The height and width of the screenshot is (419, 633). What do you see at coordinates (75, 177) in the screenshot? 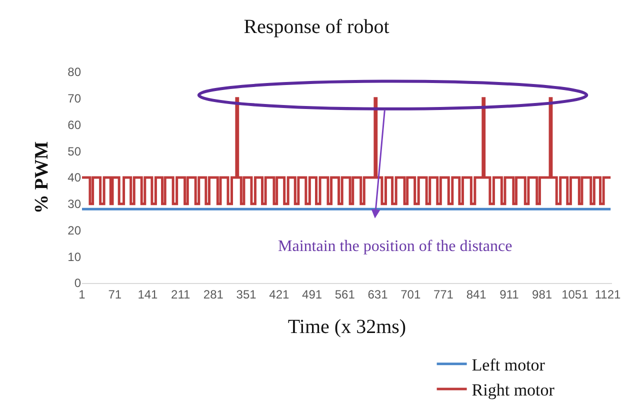
I see `y-tick-label: 40` at bounding box center [75, 177].